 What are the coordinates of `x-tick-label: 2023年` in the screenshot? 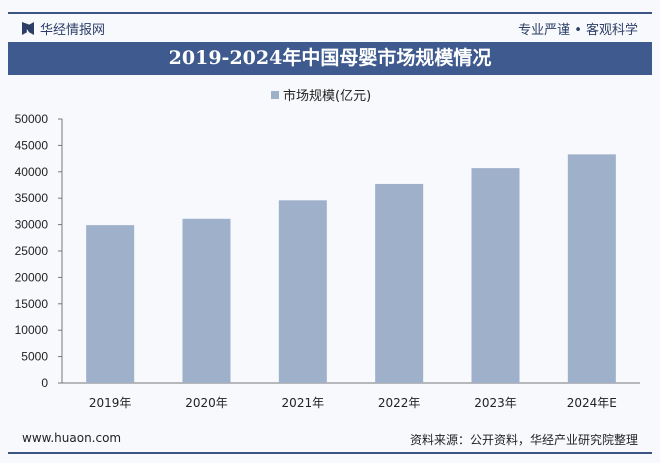 It's located at (495, 403).